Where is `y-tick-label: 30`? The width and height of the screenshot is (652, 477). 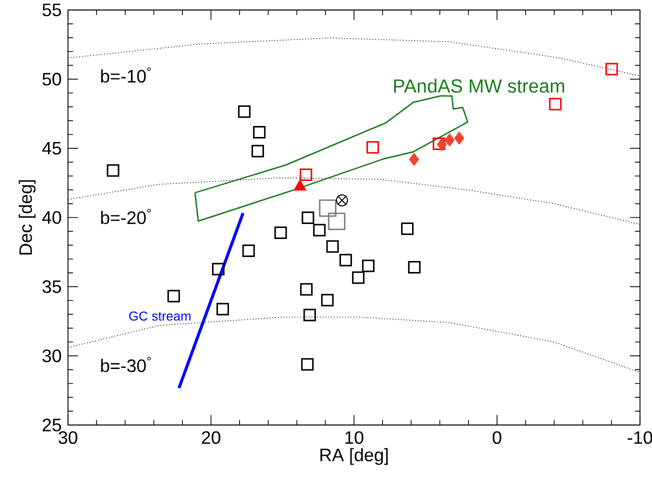
y-tick-label: 30 is located at coordinates (52, 355).